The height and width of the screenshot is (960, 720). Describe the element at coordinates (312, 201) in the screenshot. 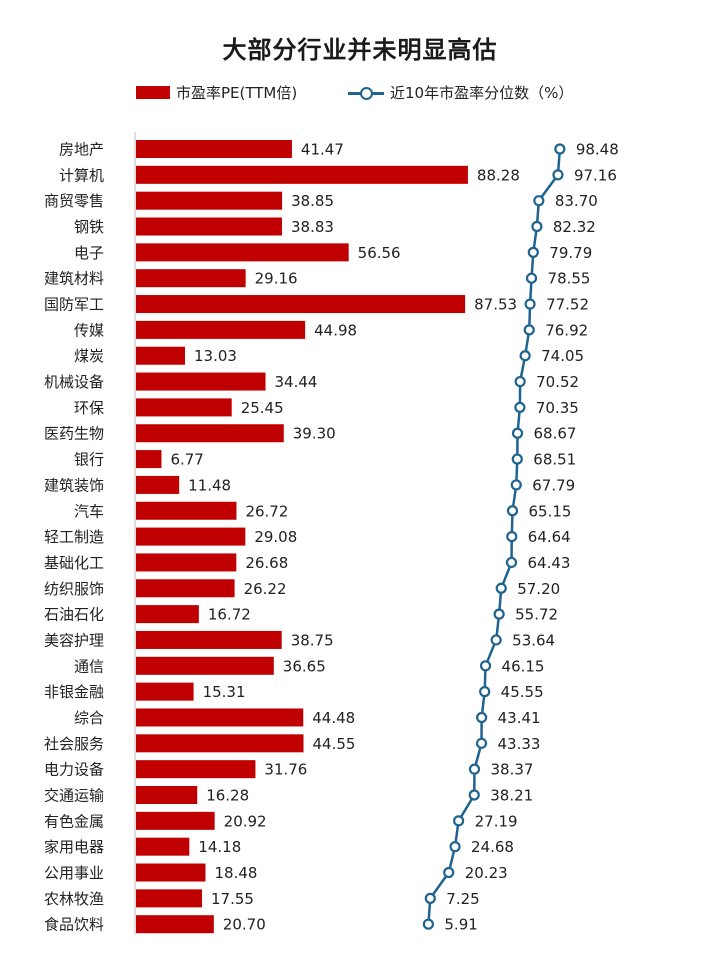

I see `pe-value-label: 38.85` at that location.